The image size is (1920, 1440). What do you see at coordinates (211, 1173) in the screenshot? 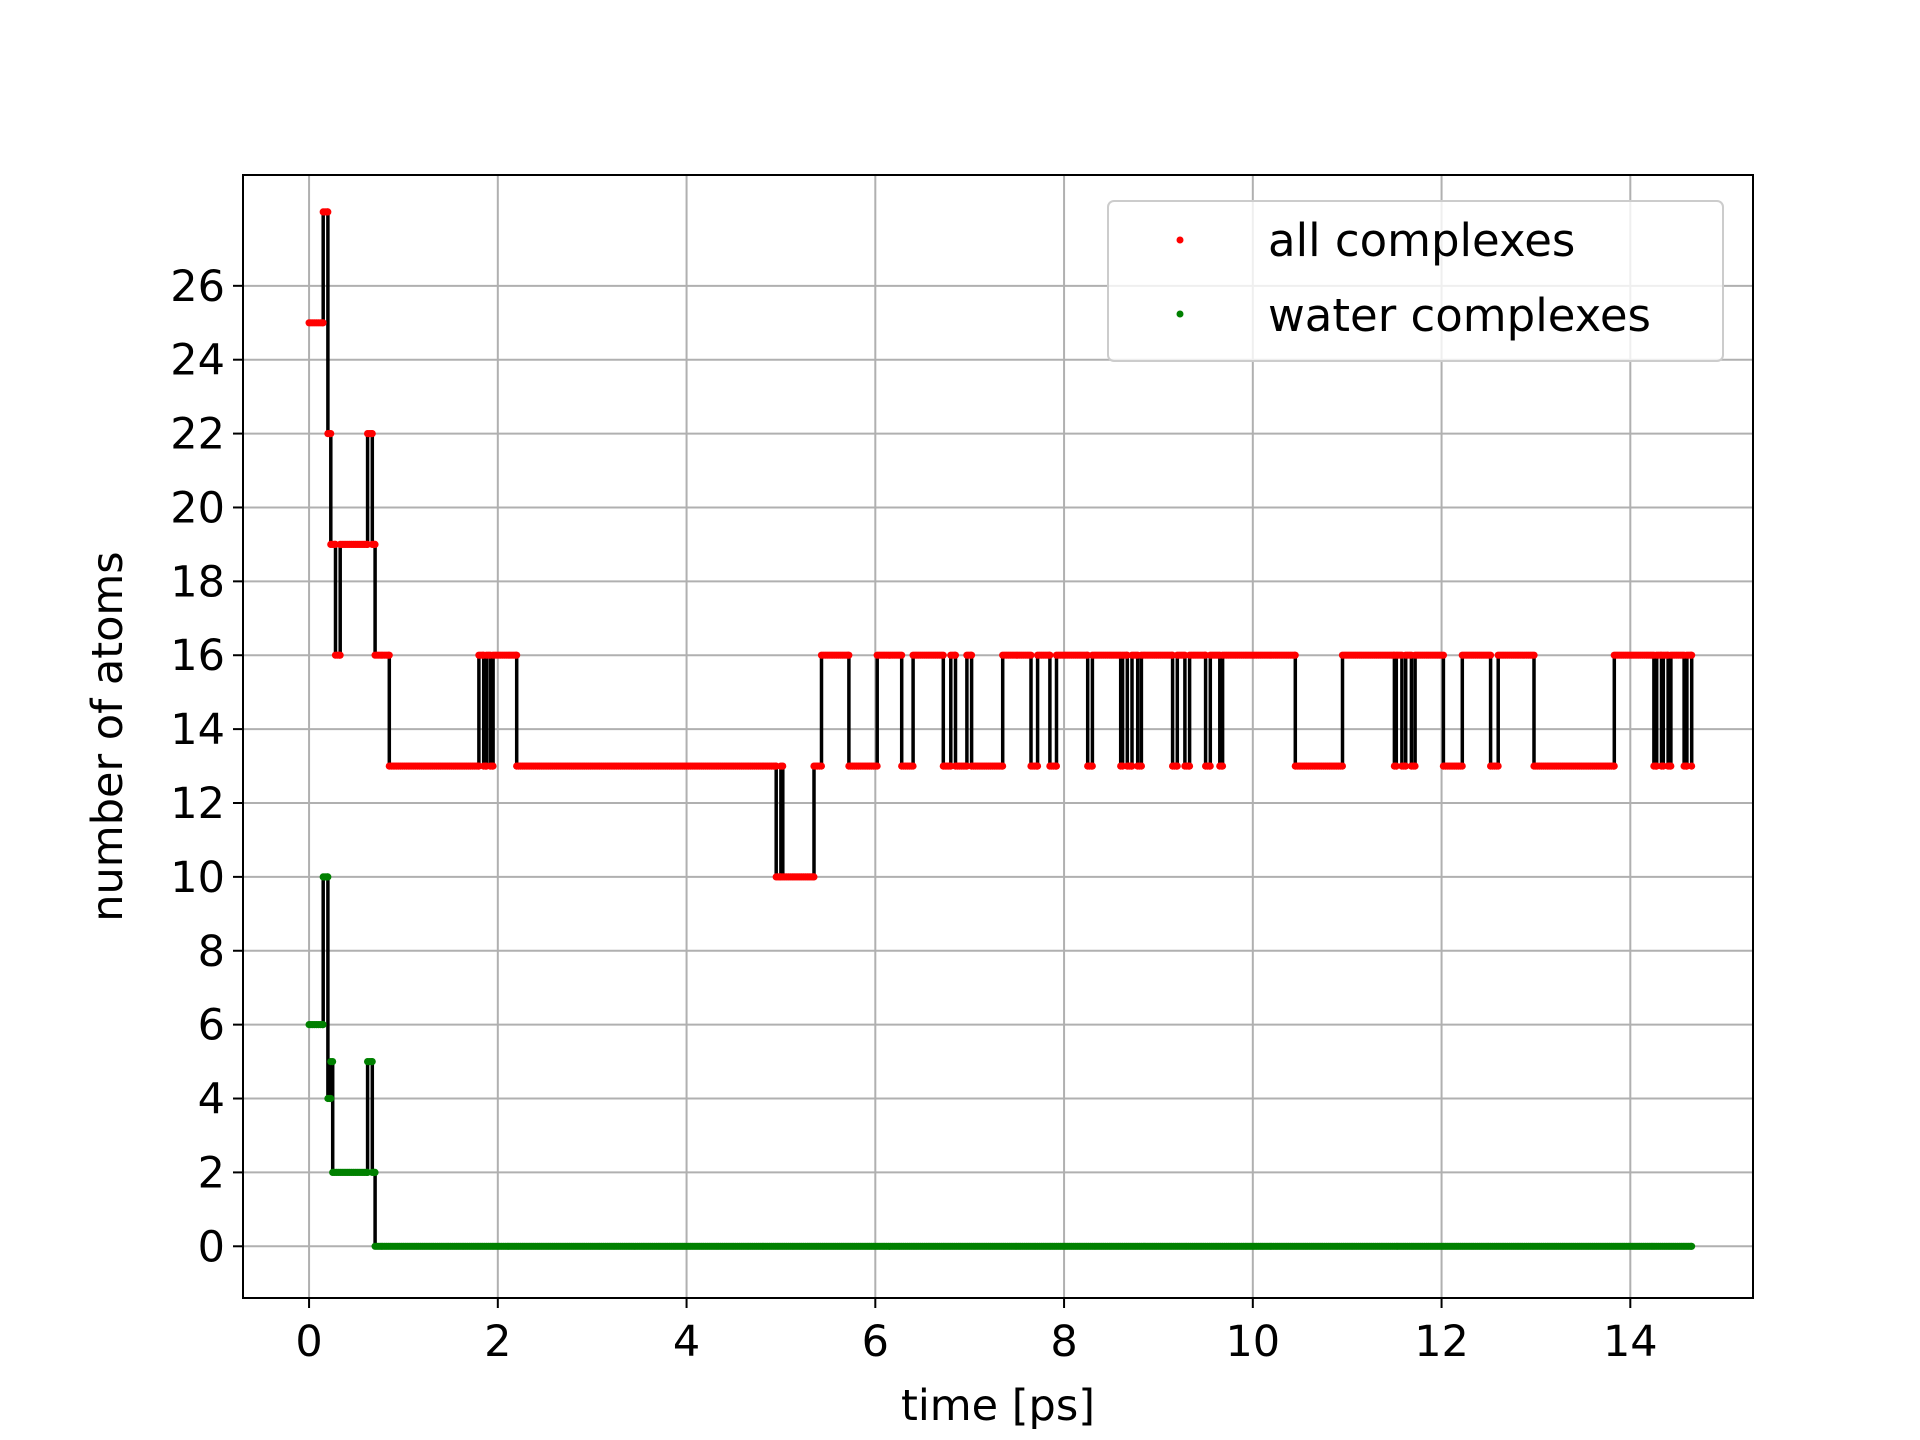
I see `y-tick-label: 2` at bounding box center [211, 1173].